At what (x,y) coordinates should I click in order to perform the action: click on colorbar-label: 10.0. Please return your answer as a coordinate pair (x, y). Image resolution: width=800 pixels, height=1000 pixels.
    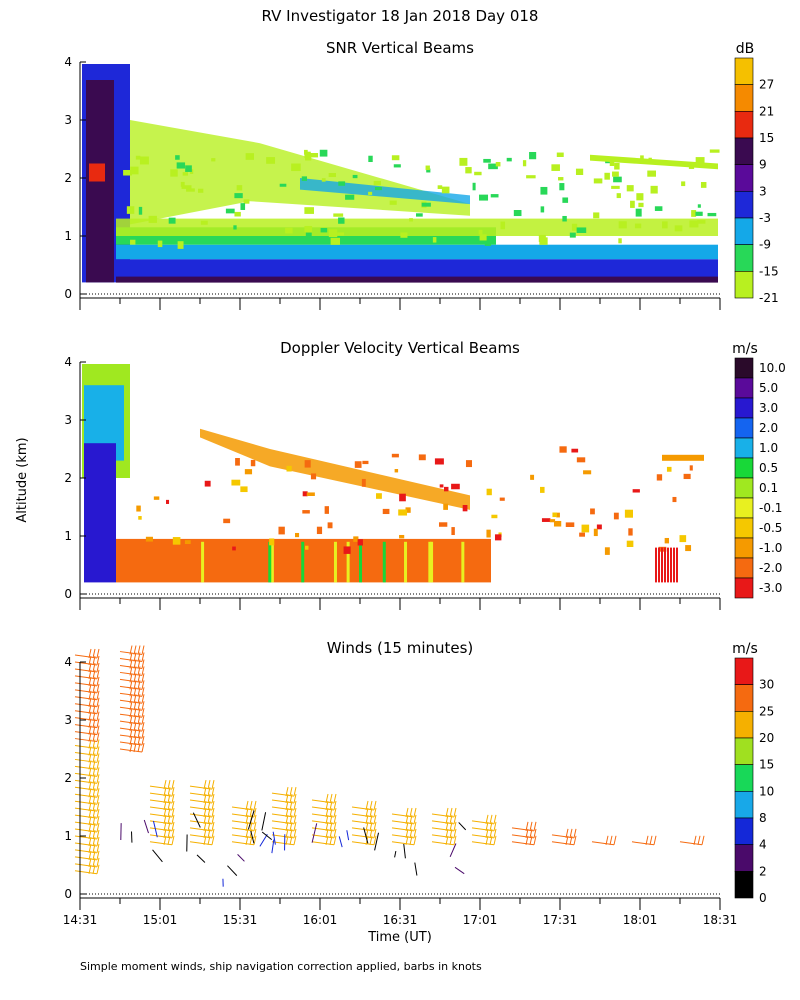
    Looking at the image, I should click on (772, 368).